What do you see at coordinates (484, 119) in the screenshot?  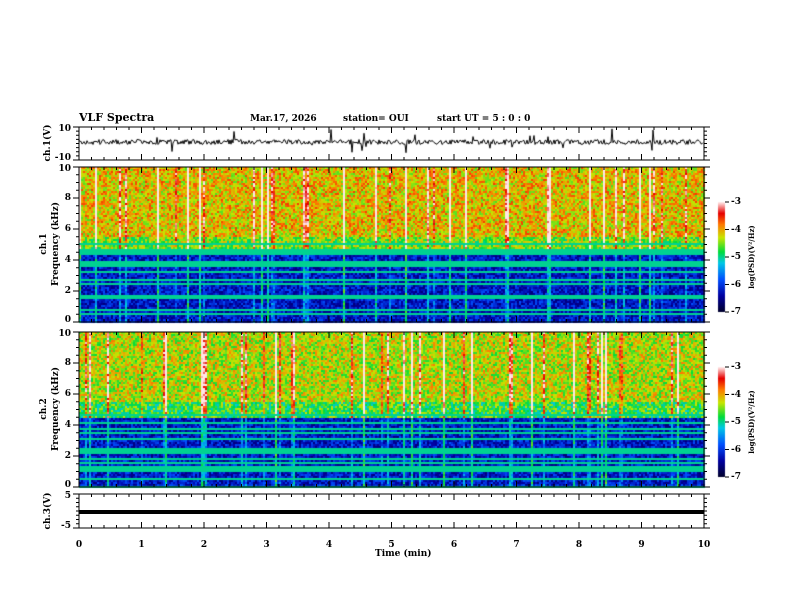 I see `start-time-label: start UT = 5 : 0 : 0` at bounding box center [484, 119].